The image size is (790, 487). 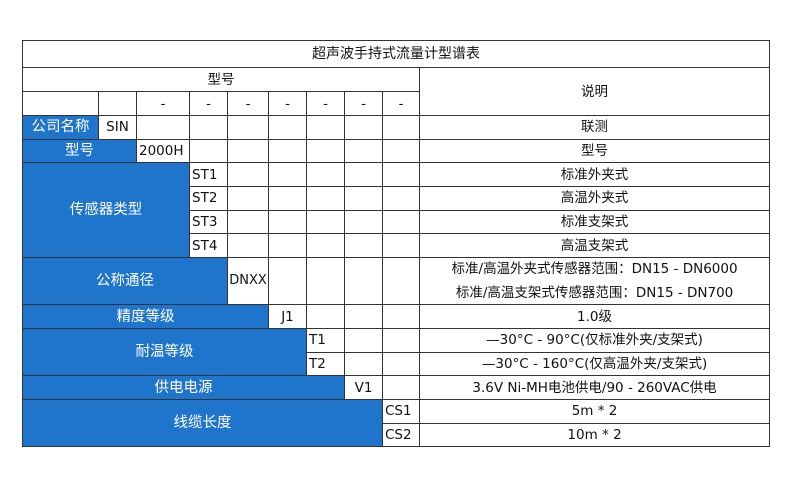 What do you see at coordinates (208, 246) in the screenshot?
I see `sensor-code: ST4` at bounding box center [208, 246].